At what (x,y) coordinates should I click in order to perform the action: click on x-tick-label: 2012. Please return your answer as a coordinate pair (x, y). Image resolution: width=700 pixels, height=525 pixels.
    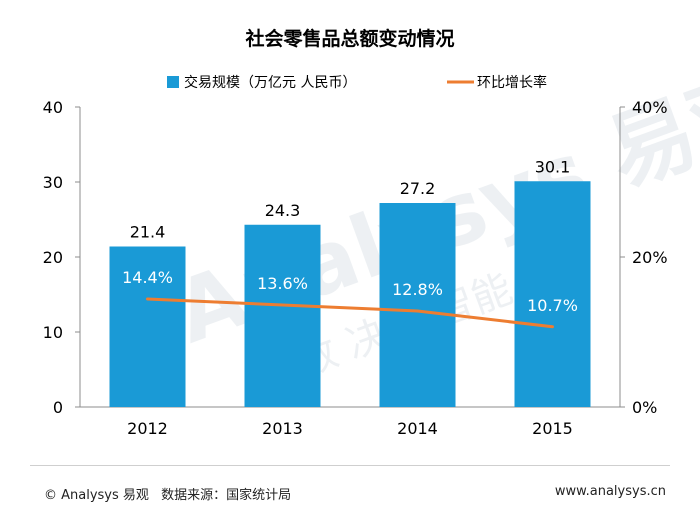
    Looking at the image, I should click on (147, 428).